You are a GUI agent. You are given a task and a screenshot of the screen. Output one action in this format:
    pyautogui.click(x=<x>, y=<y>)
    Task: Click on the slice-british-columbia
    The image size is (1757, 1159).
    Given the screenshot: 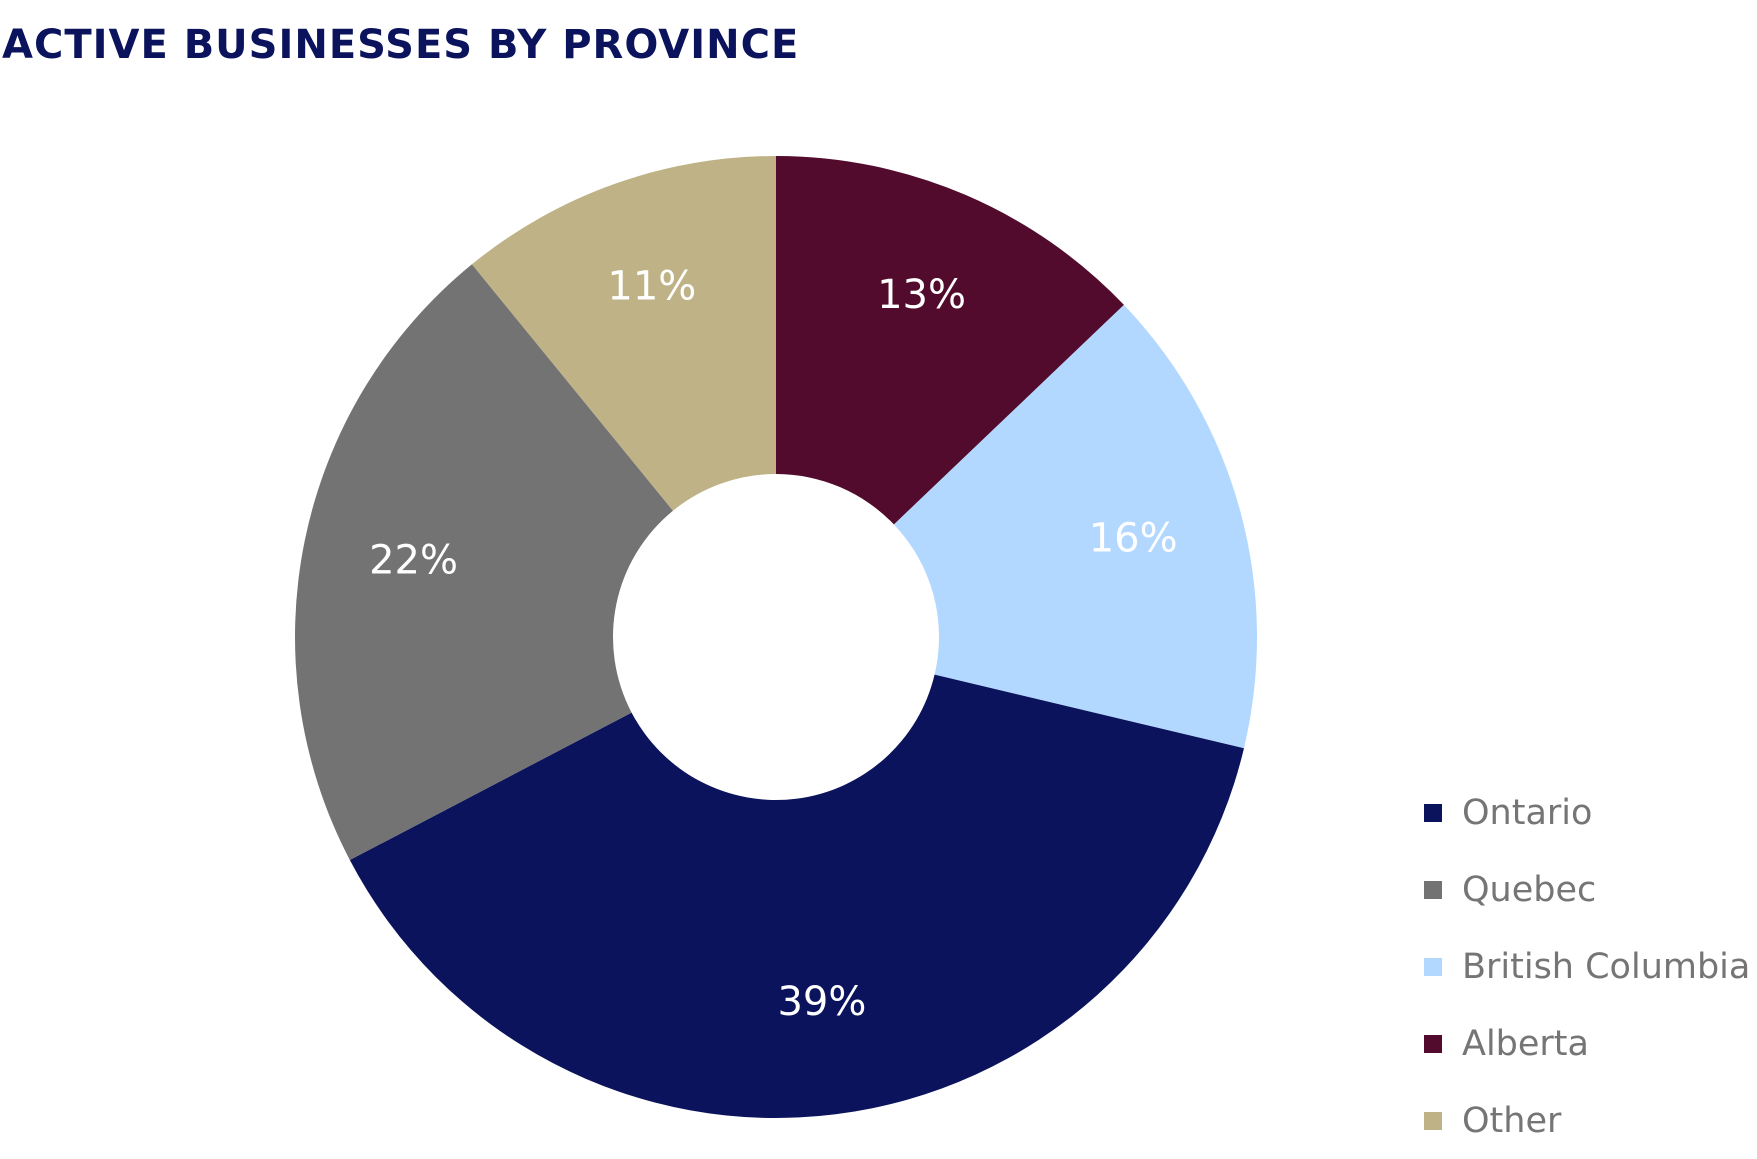 What is the action you would take?
    pyautogui.click(x=1075, y=526)
    